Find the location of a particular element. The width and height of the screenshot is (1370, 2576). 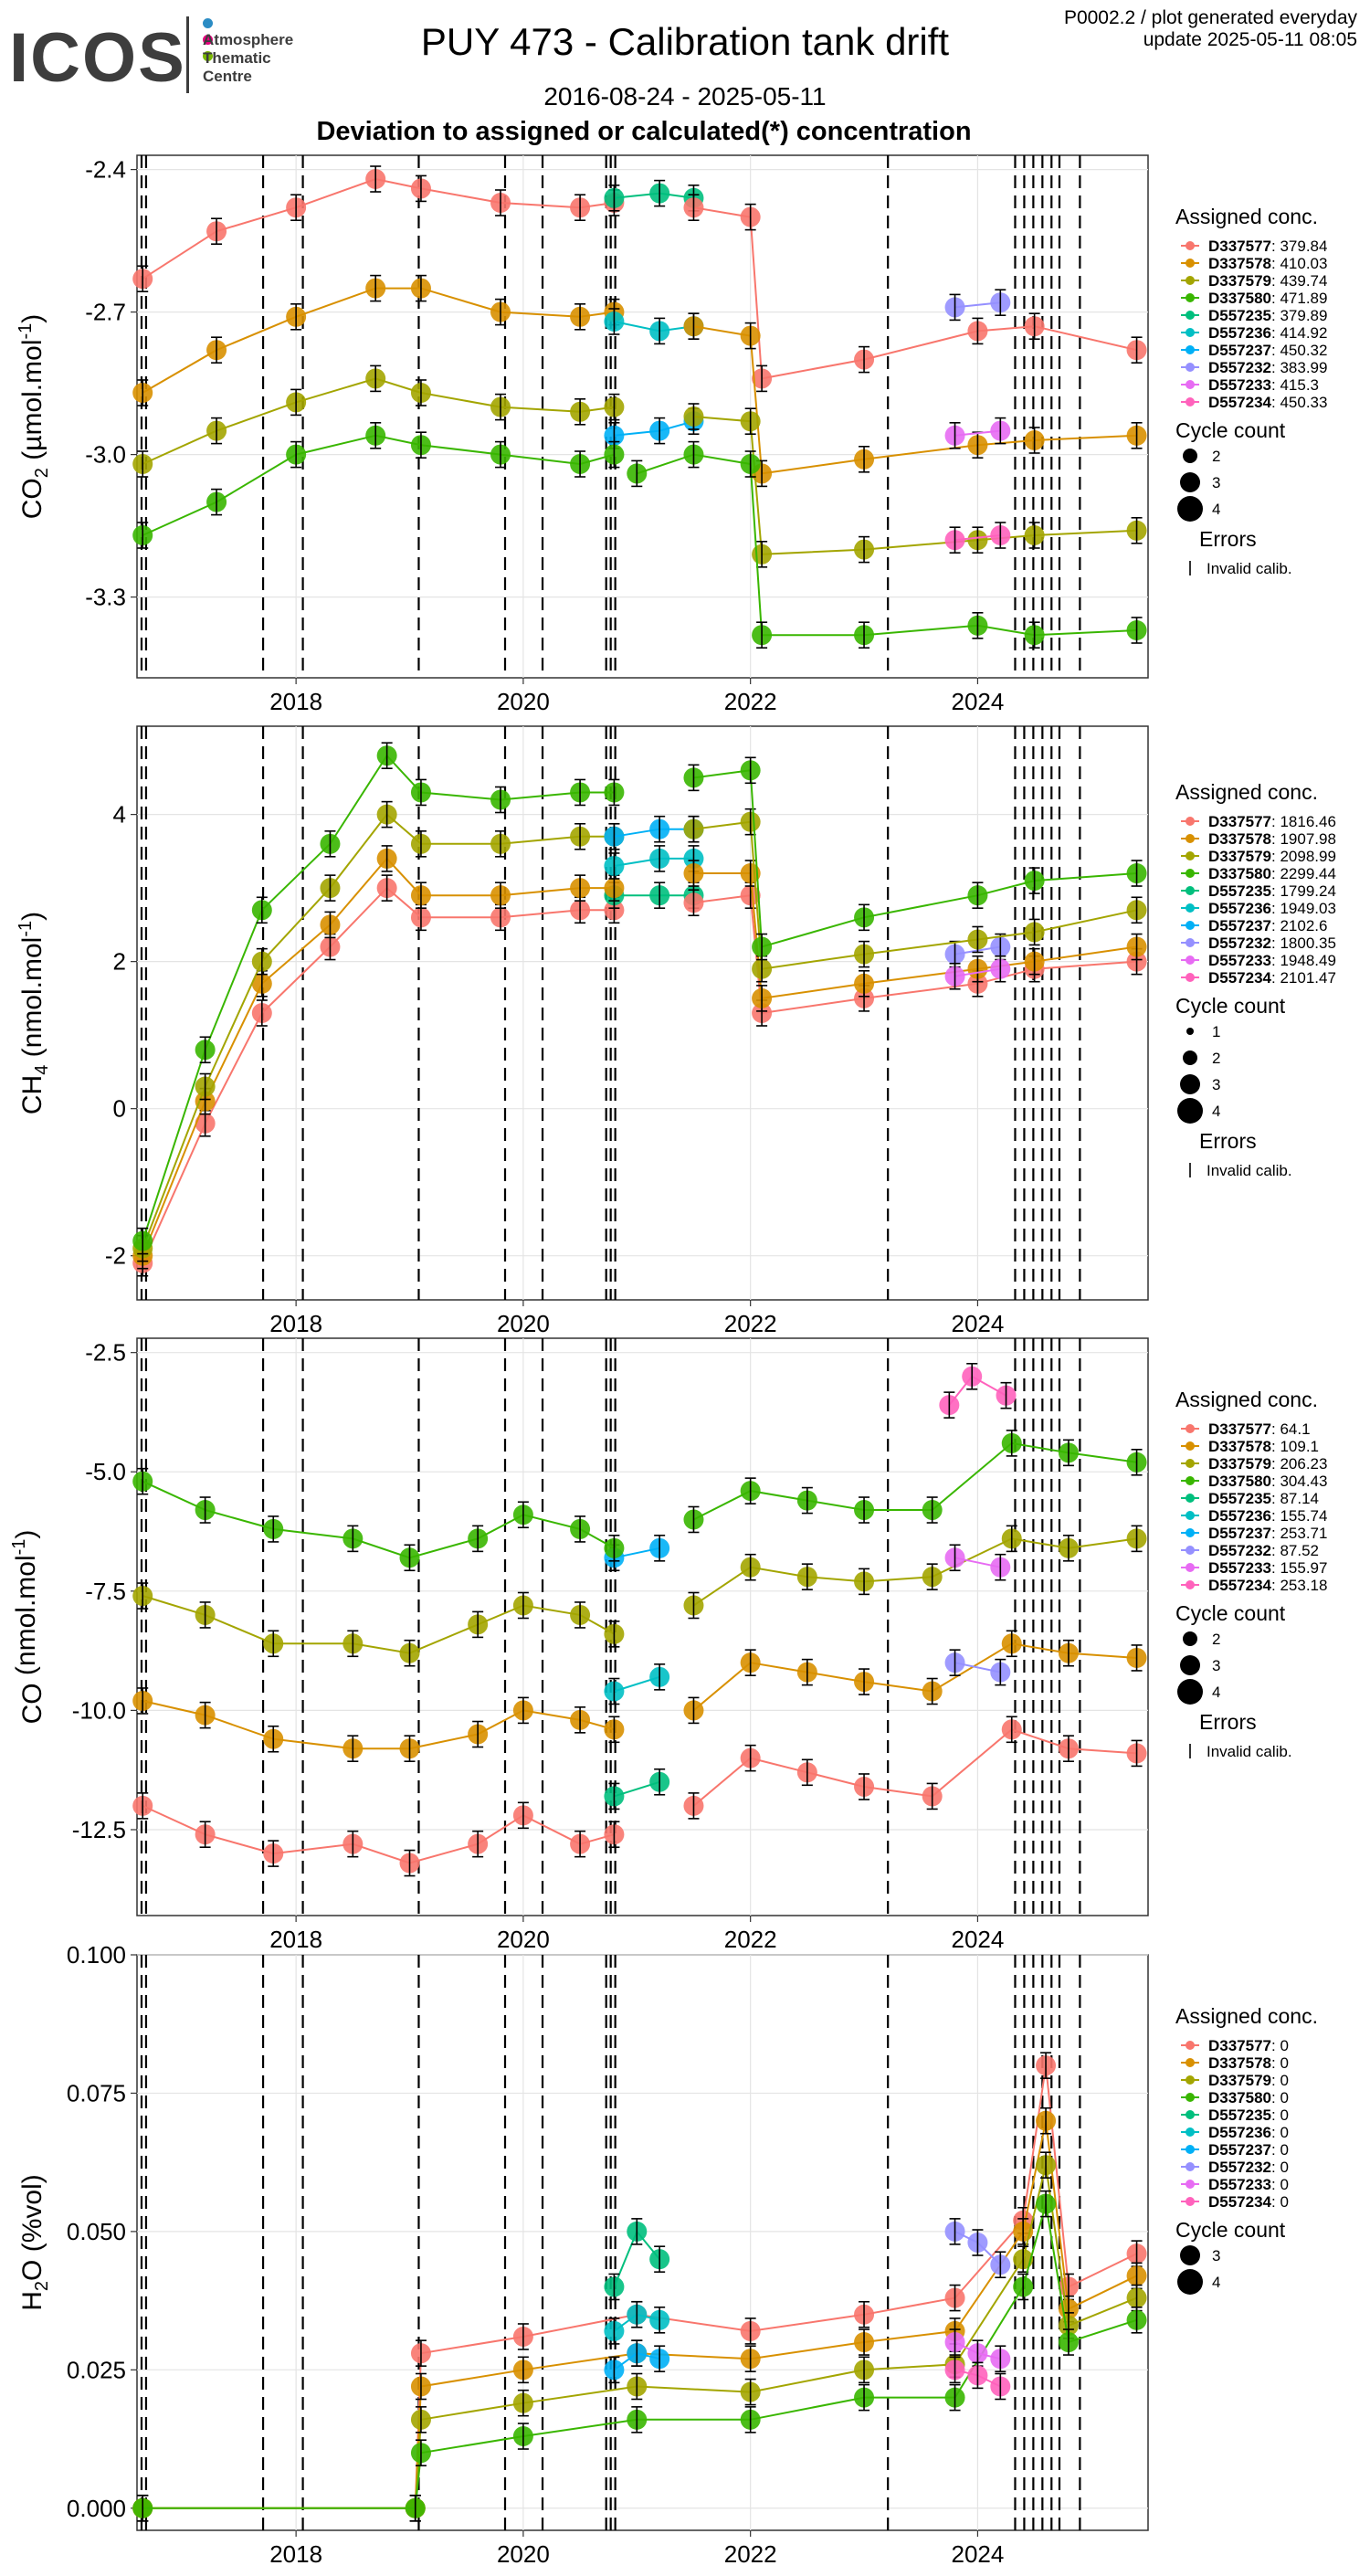

legend-entry: D337577: 1816.46 is located at coordinates (1272, 821).